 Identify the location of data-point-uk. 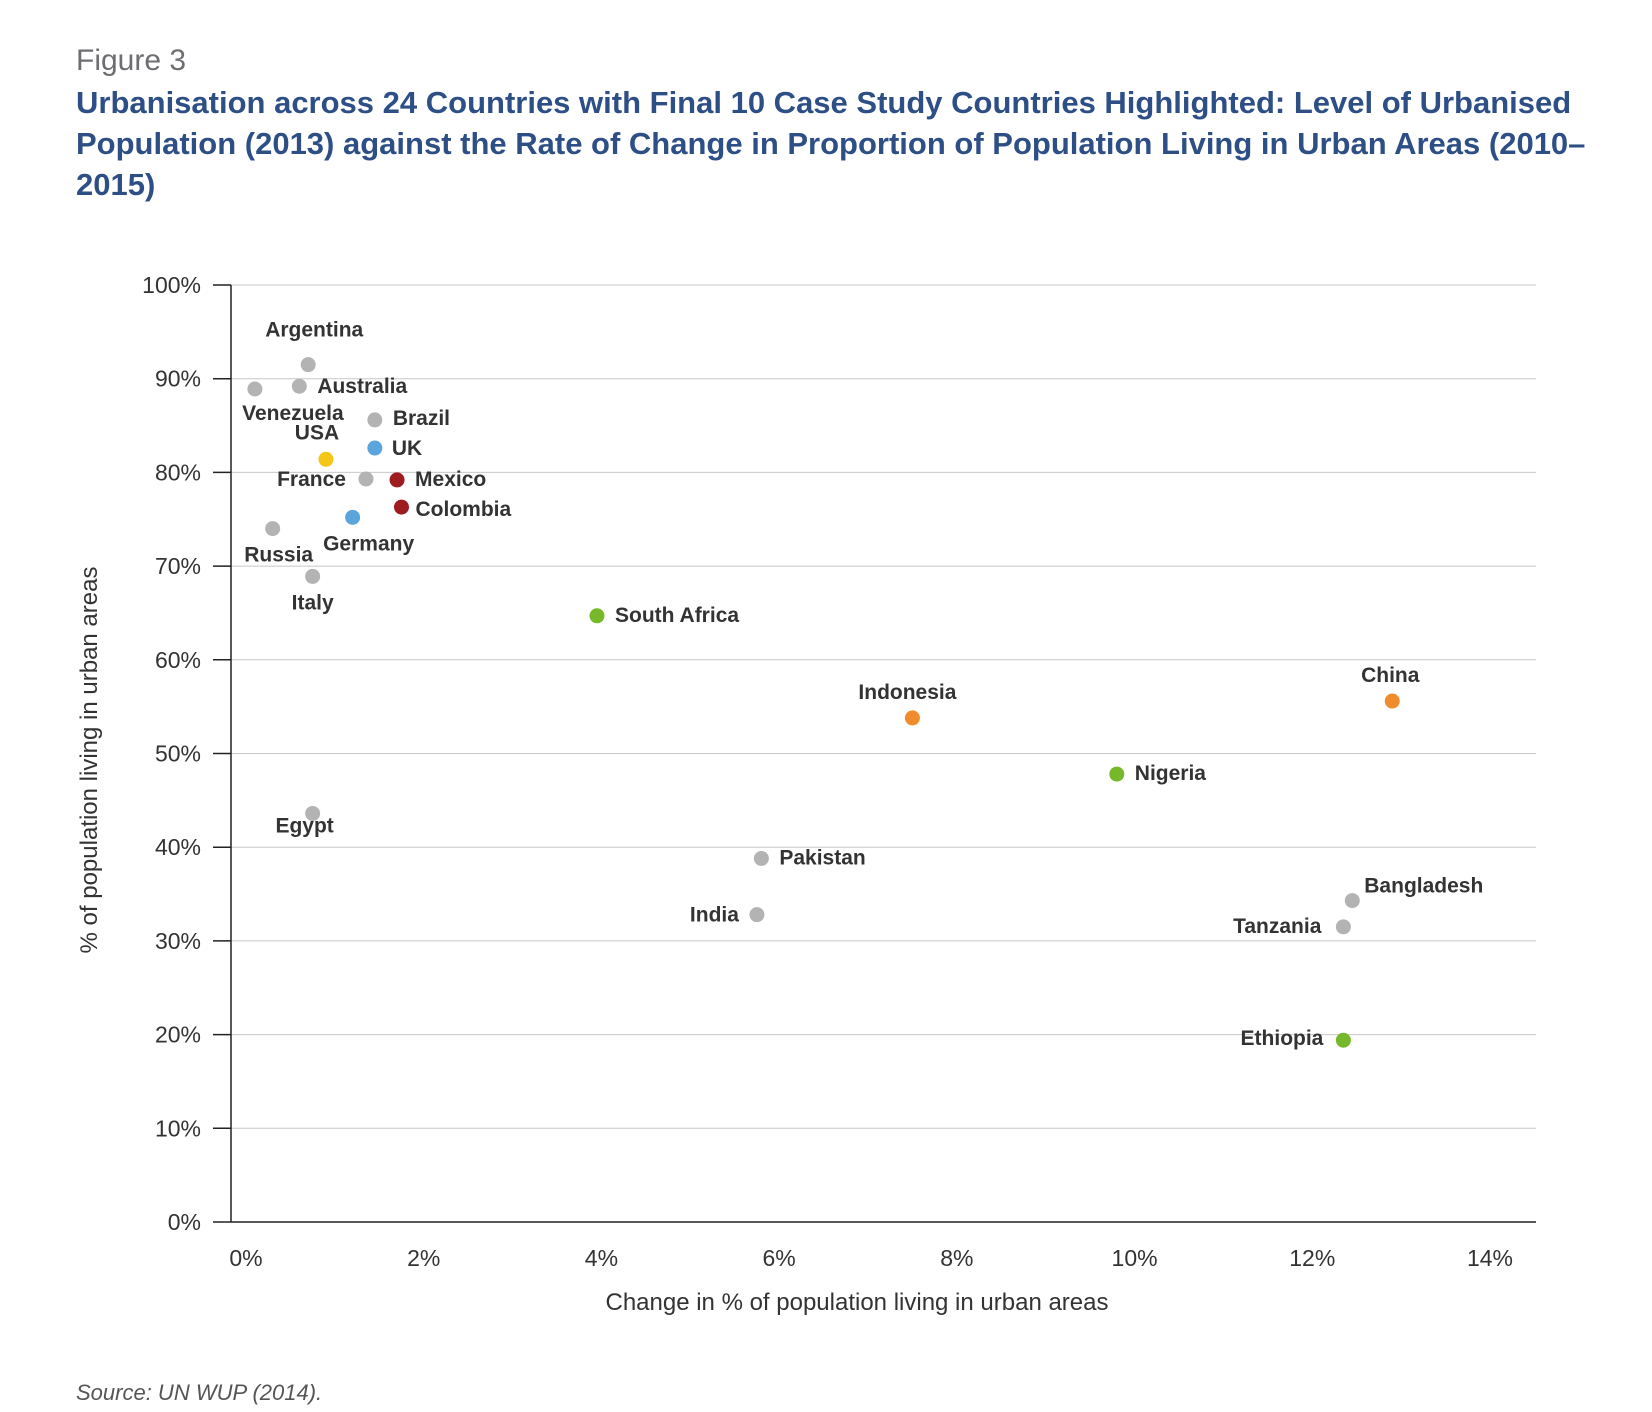
(375, 448).